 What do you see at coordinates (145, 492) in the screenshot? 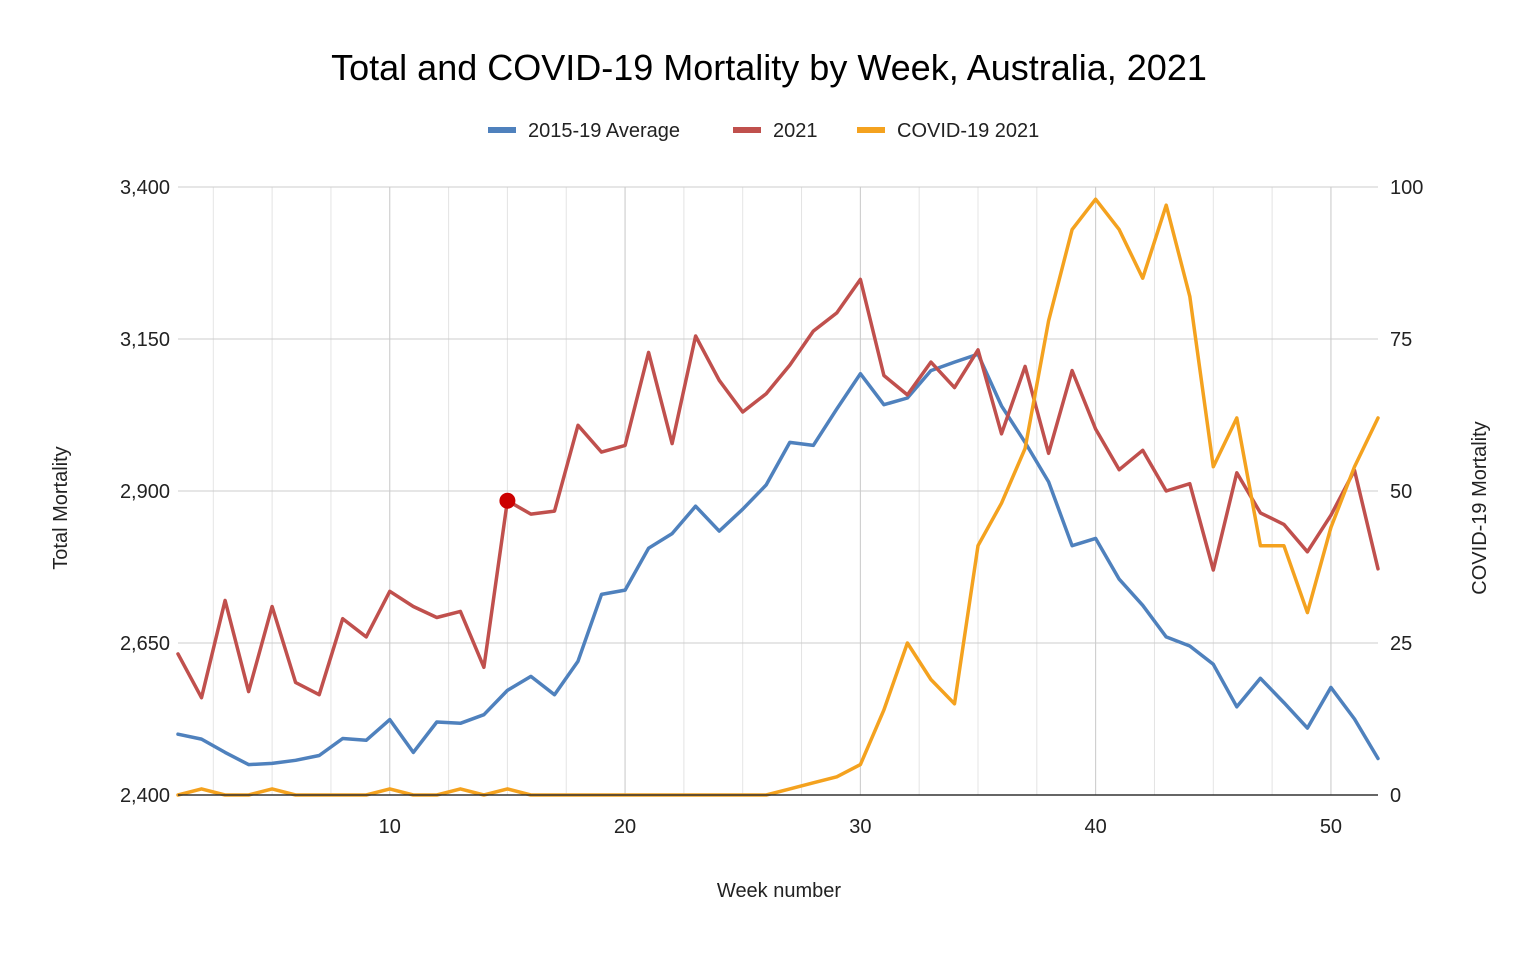
I see `y-left-tick-label: 2,900` at bounding box center [145, 492].